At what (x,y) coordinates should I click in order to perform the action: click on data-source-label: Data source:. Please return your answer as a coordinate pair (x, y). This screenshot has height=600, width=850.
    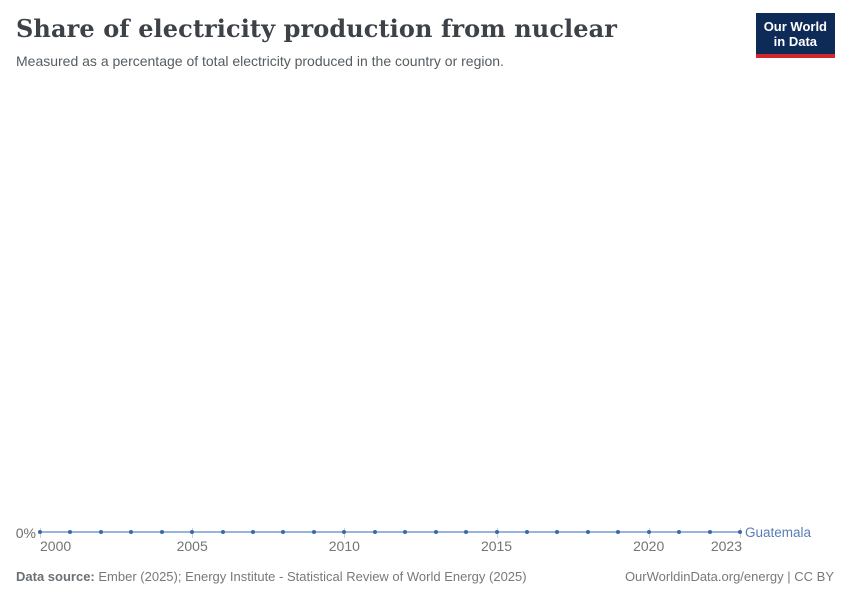
    Looking at the image, I should click on (55, 576).